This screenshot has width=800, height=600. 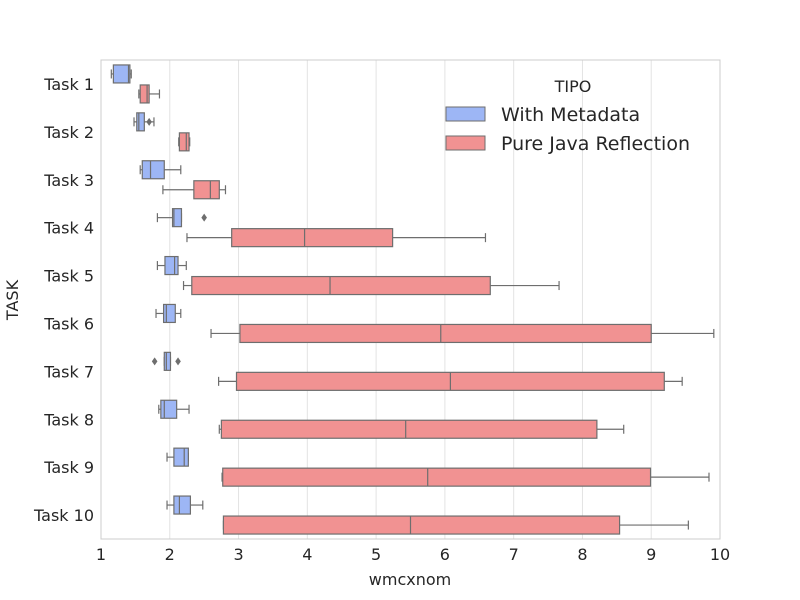 I want to click on series-with-metadata, so click(x=158, y=289).